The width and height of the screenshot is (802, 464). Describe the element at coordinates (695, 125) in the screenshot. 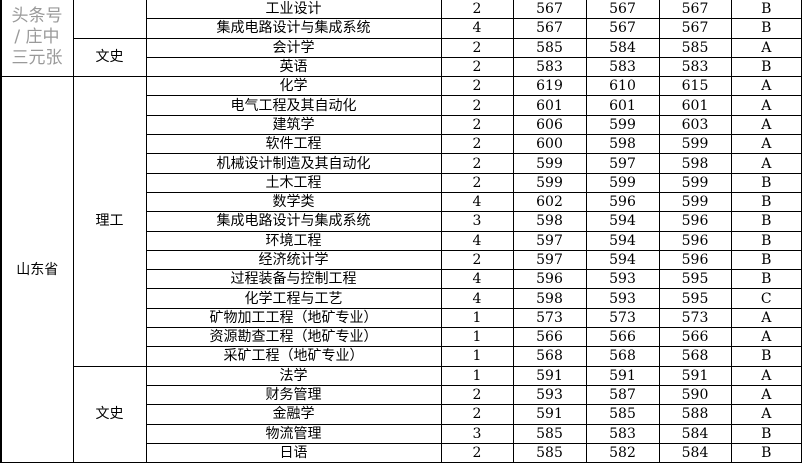

I see `avg-score-cell: 603` at that location.